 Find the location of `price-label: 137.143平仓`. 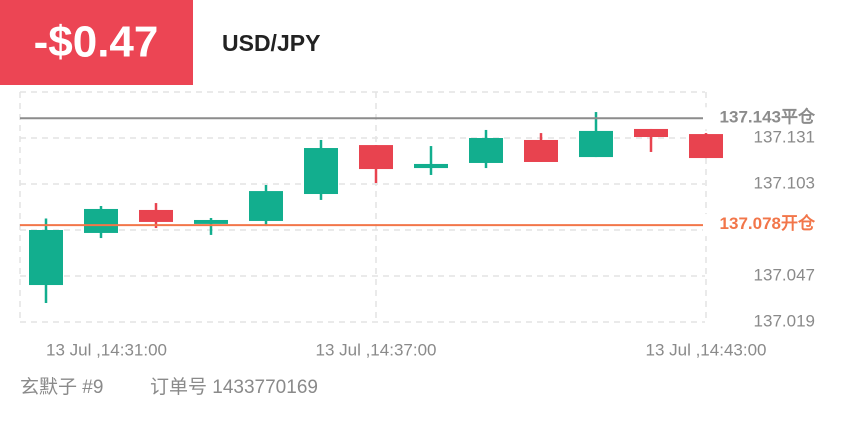

price-label: 137.143平仓 is located at coordinates (768, 117).